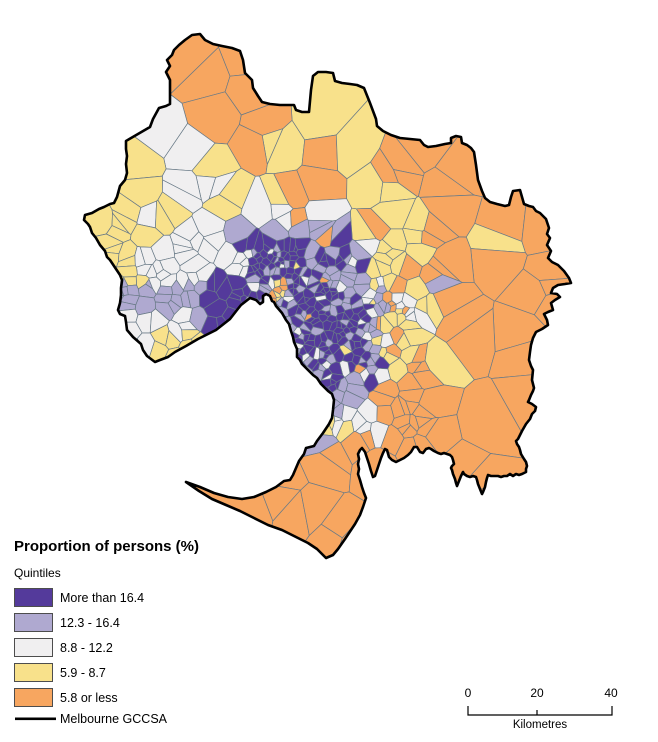 The width and height of the screenshot is (658, 742). What do you see at coordinates (611, 693) in the screenshot?
I see `svg-text: 40` at bounding box center [611, 693].